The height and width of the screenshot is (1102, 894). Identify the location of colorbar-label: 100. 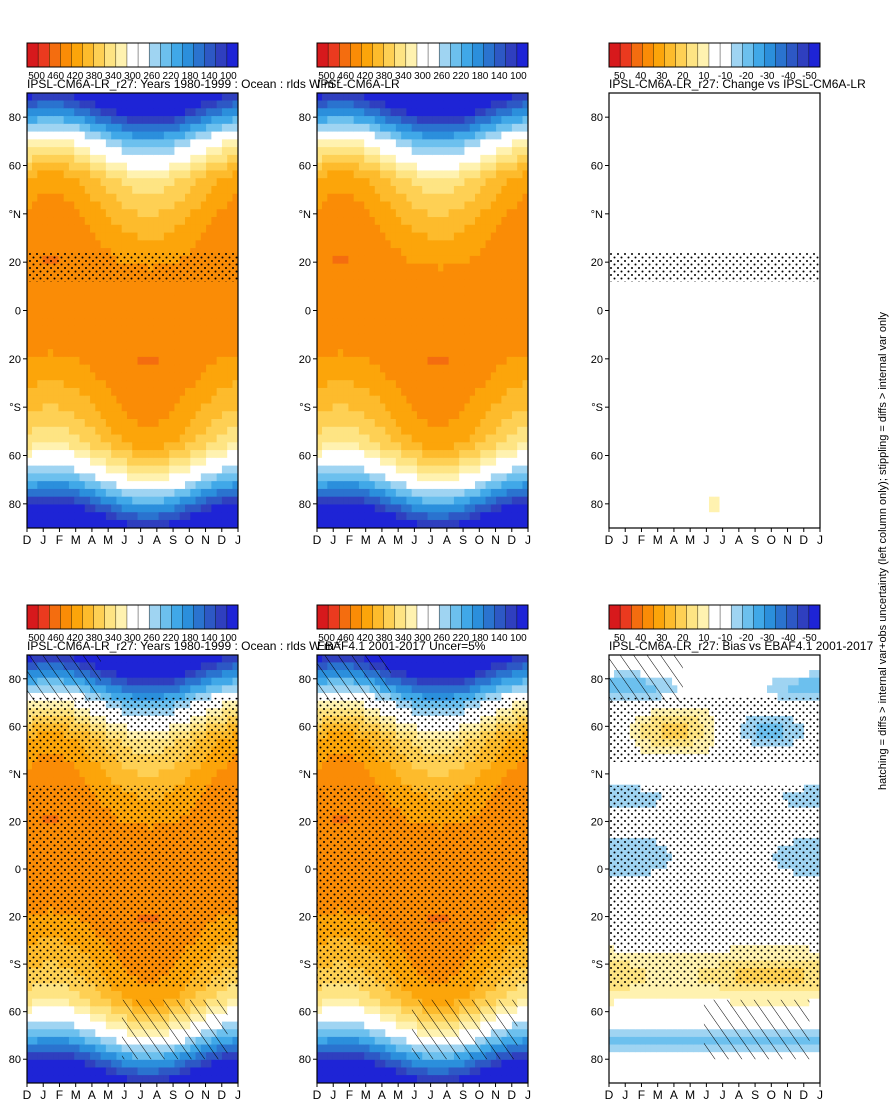
(518, 638).